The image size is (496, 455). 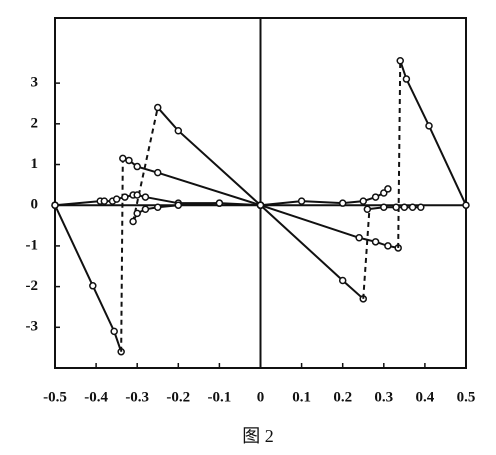 What do you see at coordinates (35, 123) in the screenshot?
I see `y-tick-label: 2` at bounding box center [35, 123].